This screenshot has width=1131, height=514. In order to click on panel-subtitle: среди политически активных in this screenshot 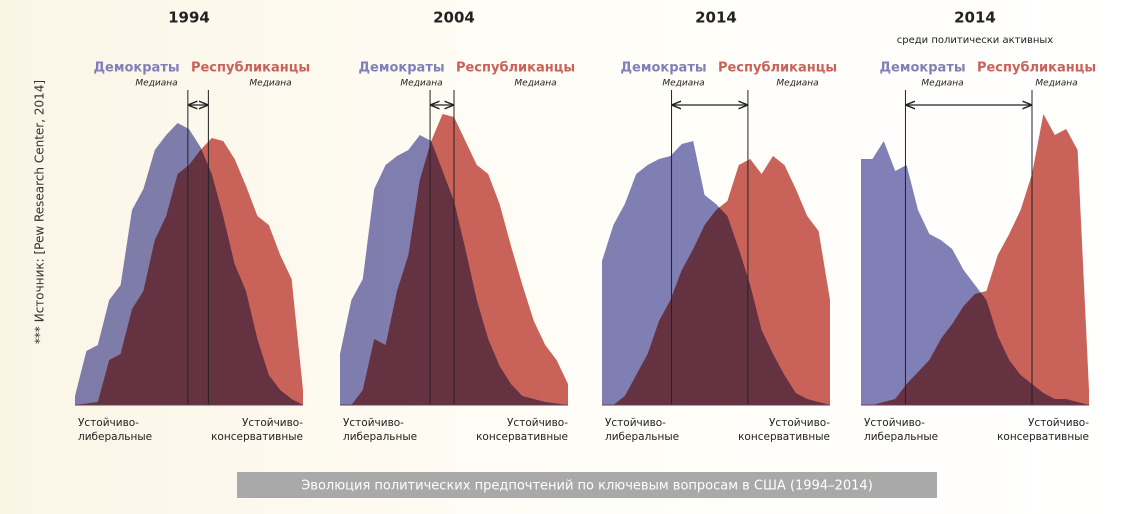, I will do `click(975, 40)`.